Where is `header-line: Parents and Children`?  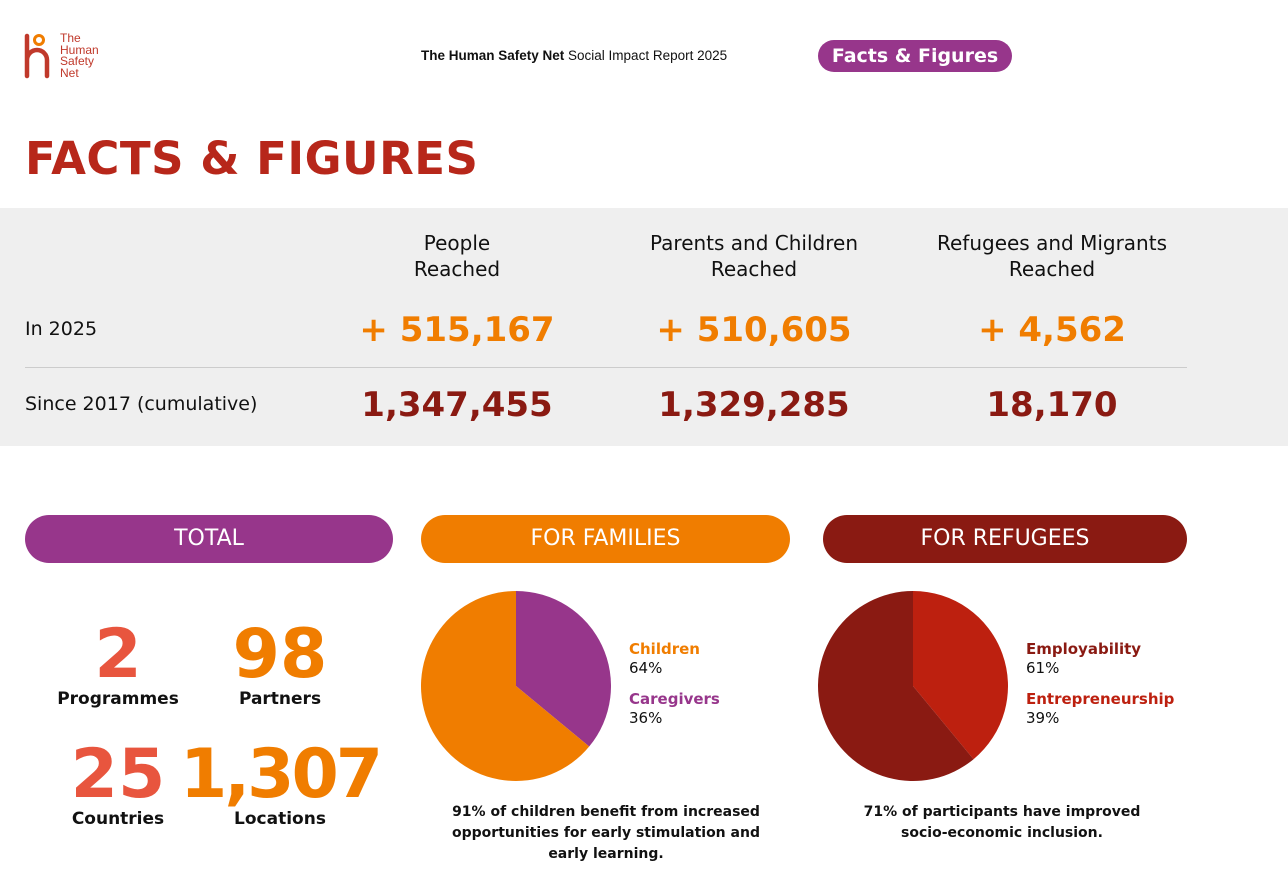
header-line: Parents and Children is located at coordinates (754, 243).